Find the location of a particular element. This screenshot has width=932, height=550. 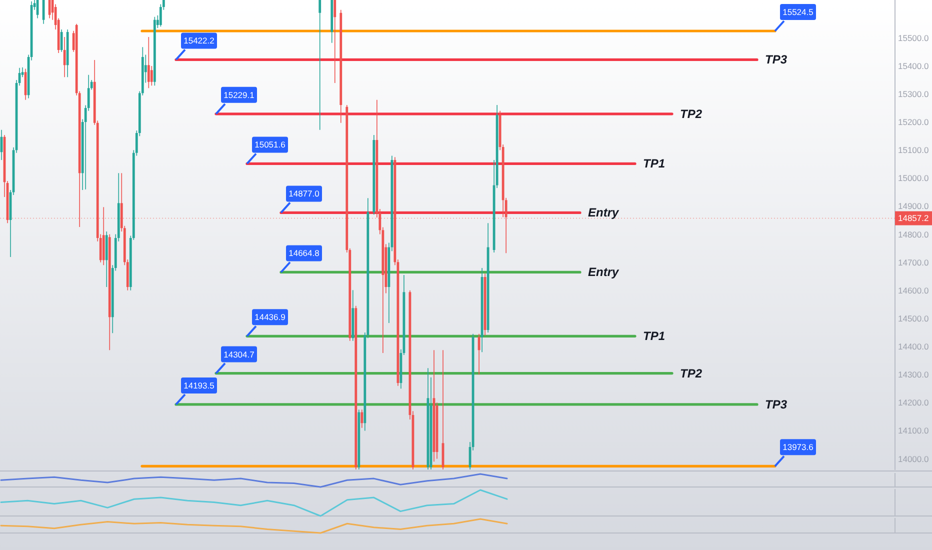

y-tick-label: 14500.0 is located at coordinates (913, 318).